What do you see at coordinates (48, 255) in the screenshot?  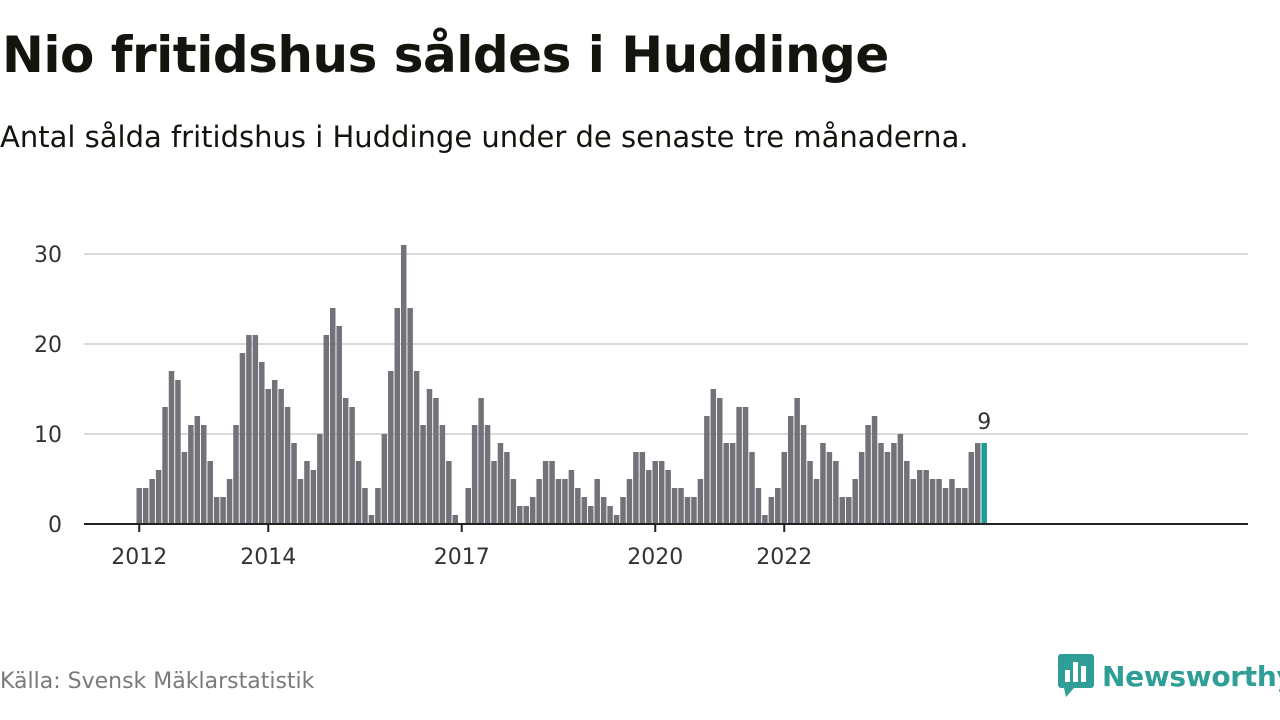 I see `y-tick-label: 30` at bounding box center [48, 255].